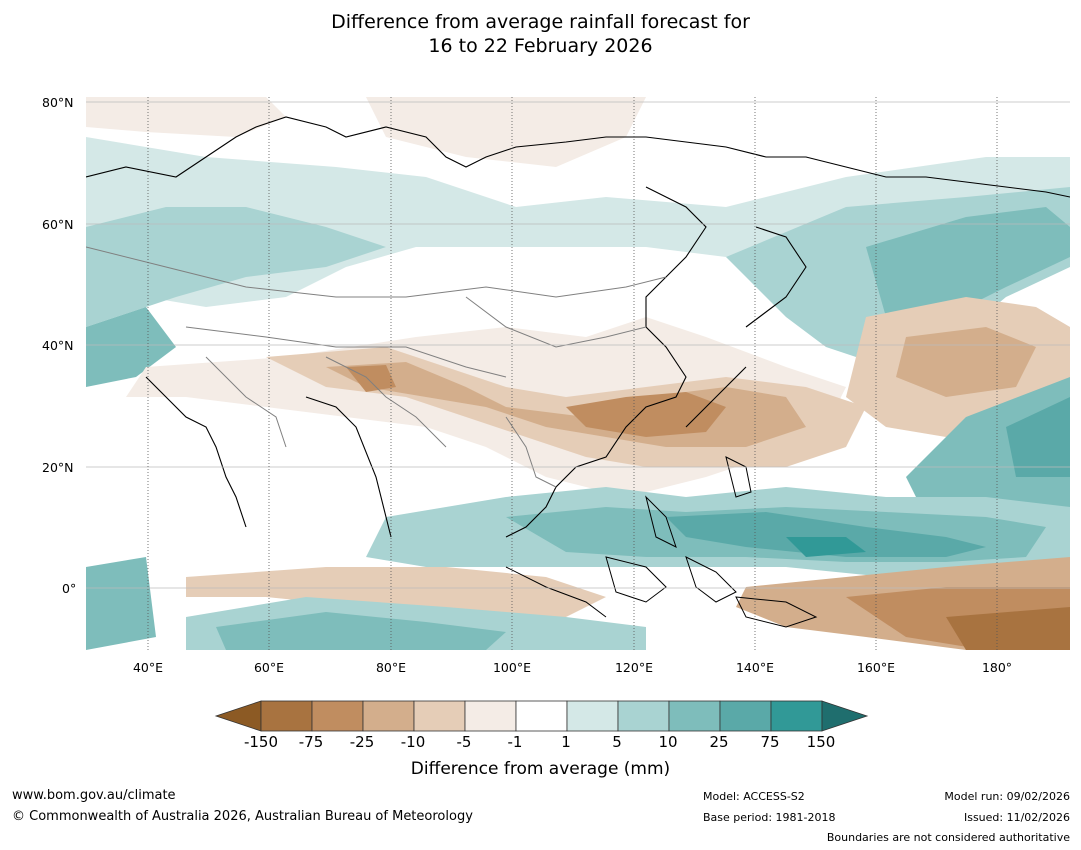  Describe the element at coordinates (269, 667) in the screenshot. I see `lon-label-60e: 60°E` at that location.